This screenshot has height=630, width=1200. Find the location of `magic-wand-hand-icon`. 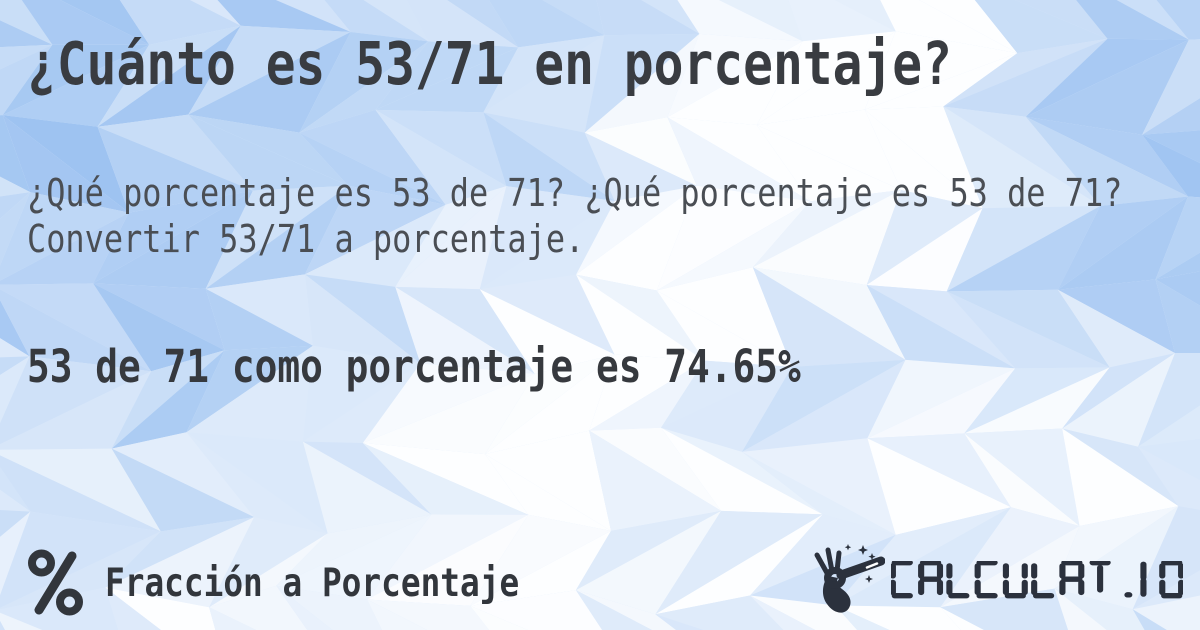

magic-wand-hand-icon is located at coordinates (849, 578).